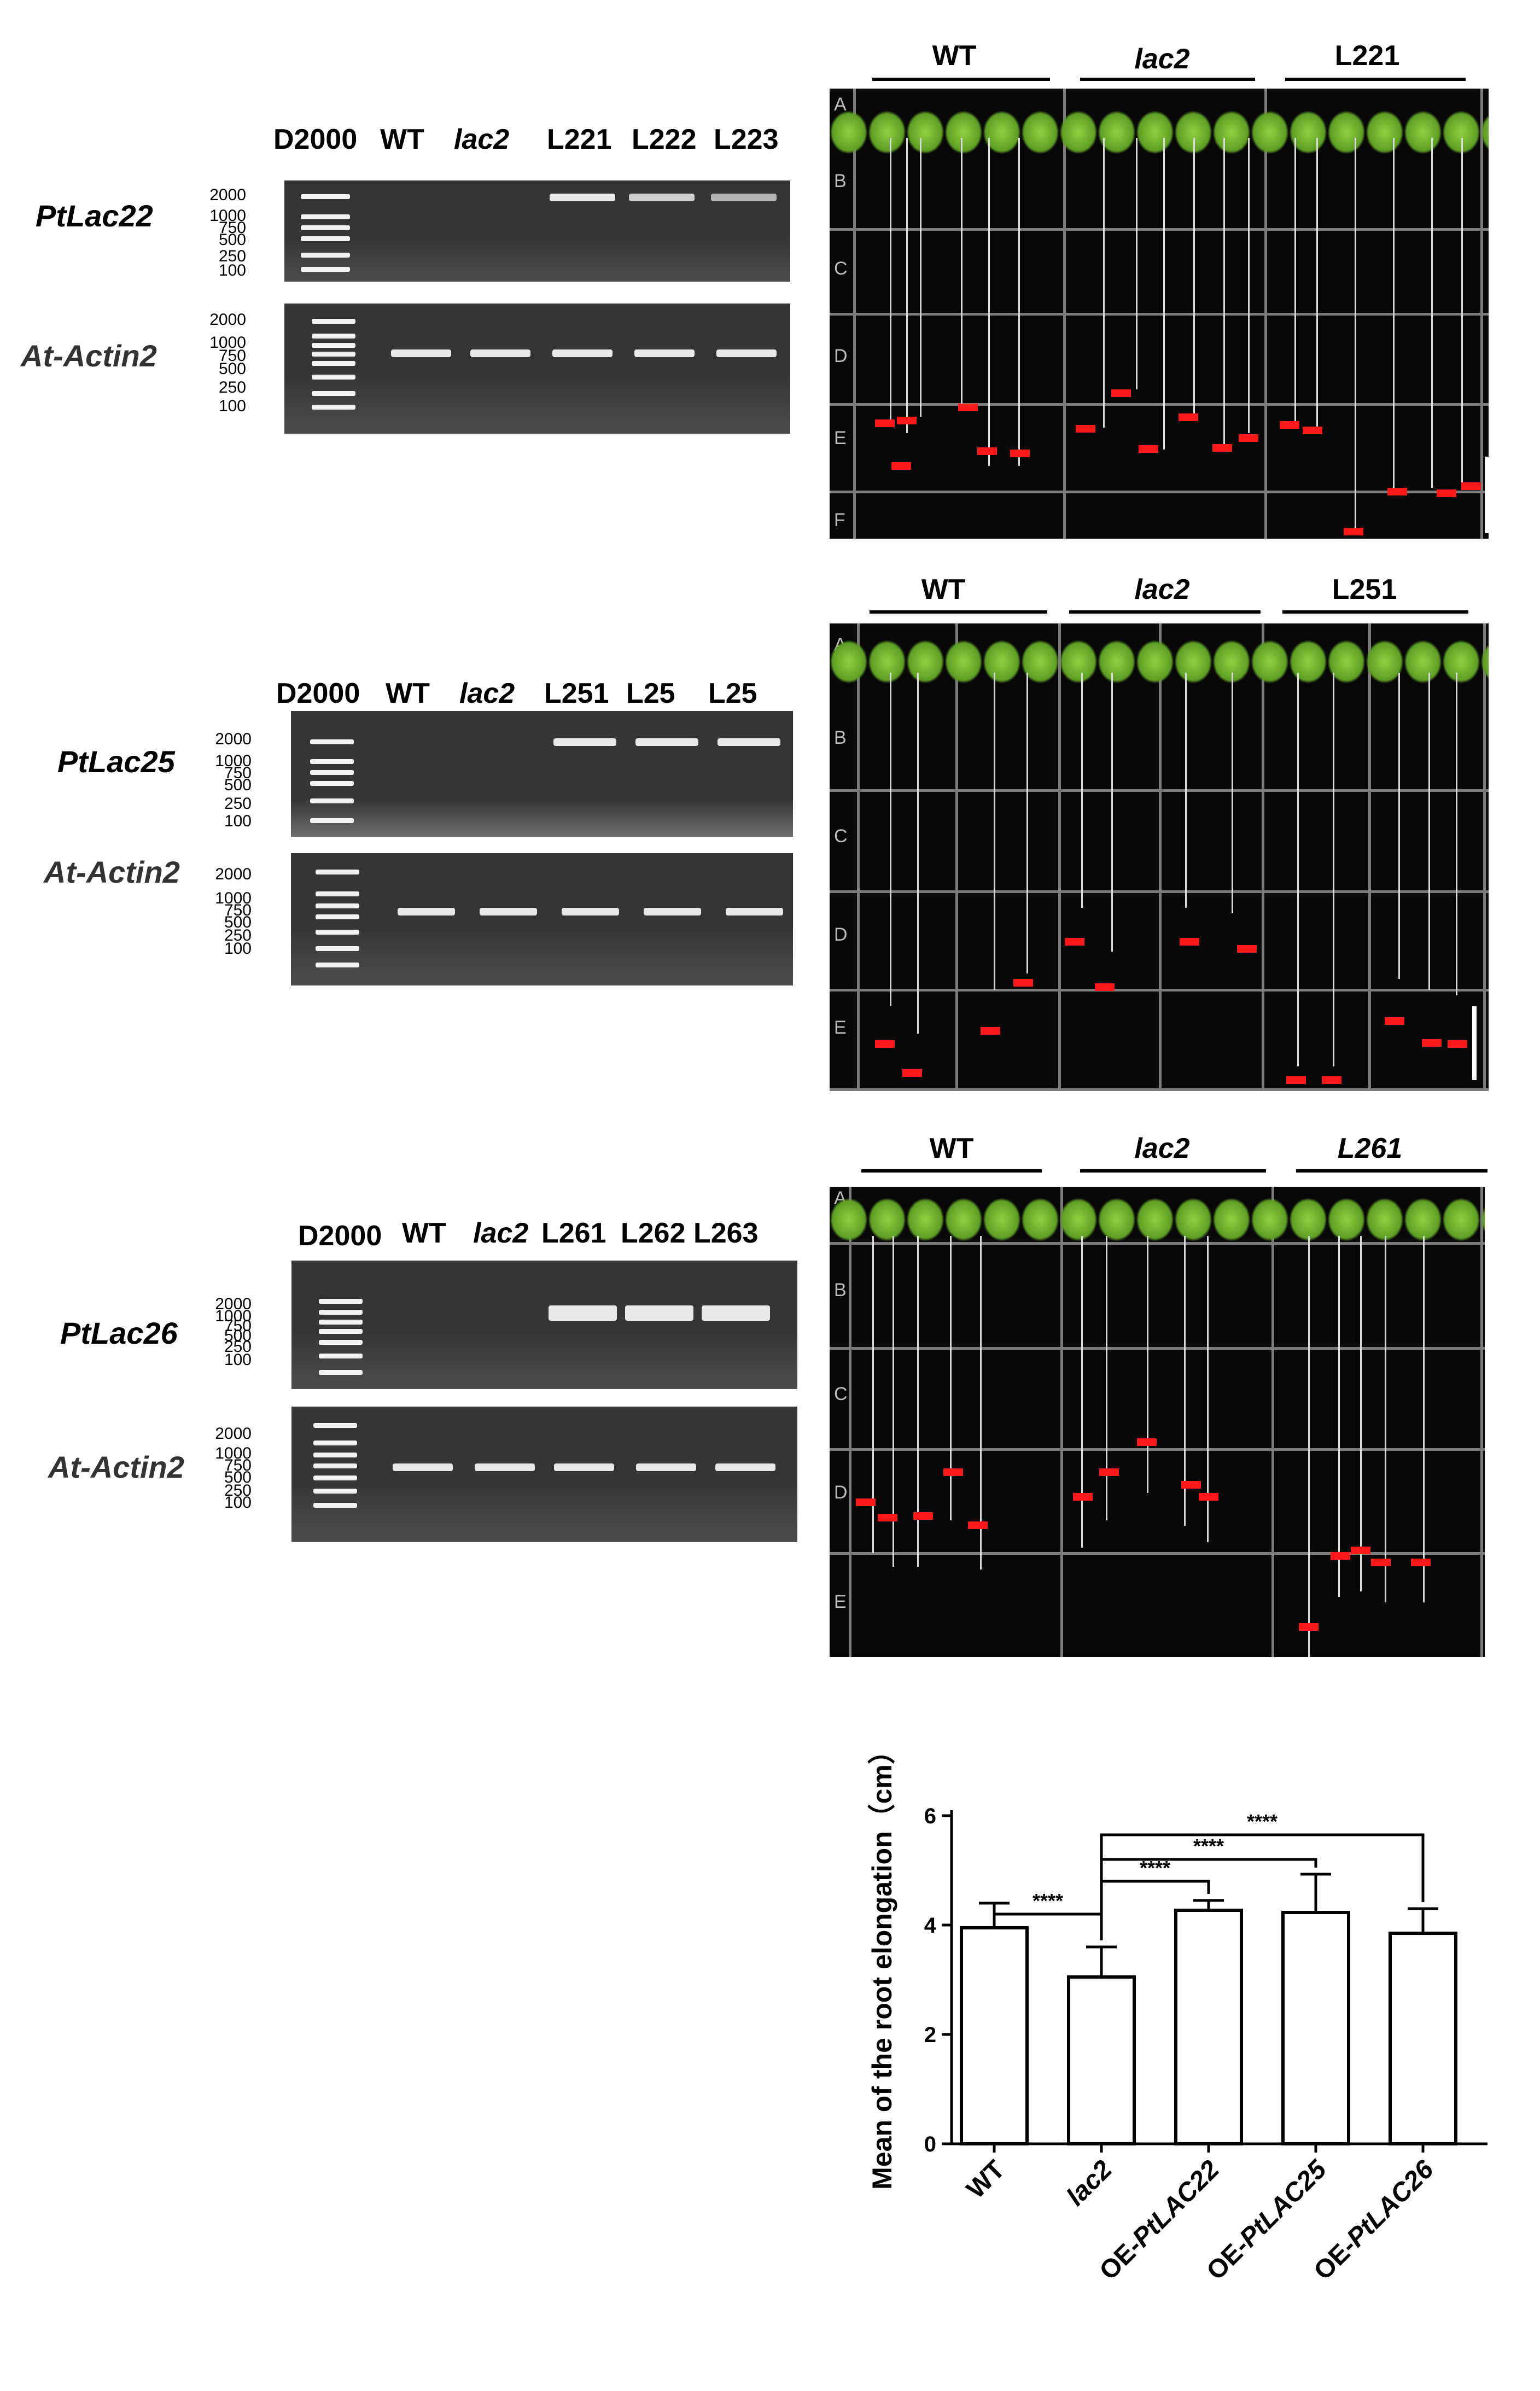 The width and height of the screenshot is (1540, 2391). What do you see at coordinates (573, 1233) in the screenshot?
I see `lane-label: L261` at bounding box center [573, 1233].